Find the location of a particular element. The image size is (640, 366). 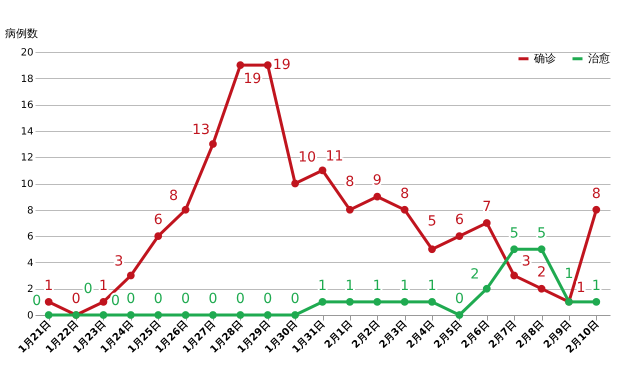

data-label: 10 is located at coordinates (307, 158).